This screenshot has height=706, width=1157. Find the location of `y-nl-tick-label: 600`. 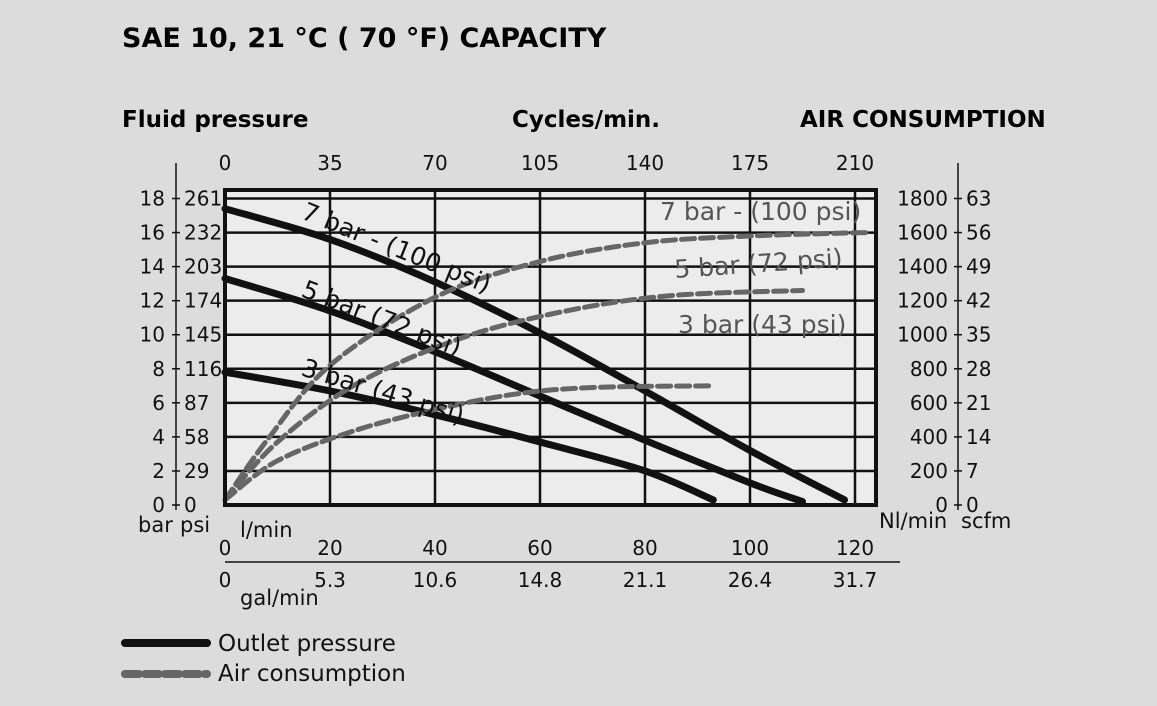

y-nl-tick-label: 600 is located at coordinates (929, 403).